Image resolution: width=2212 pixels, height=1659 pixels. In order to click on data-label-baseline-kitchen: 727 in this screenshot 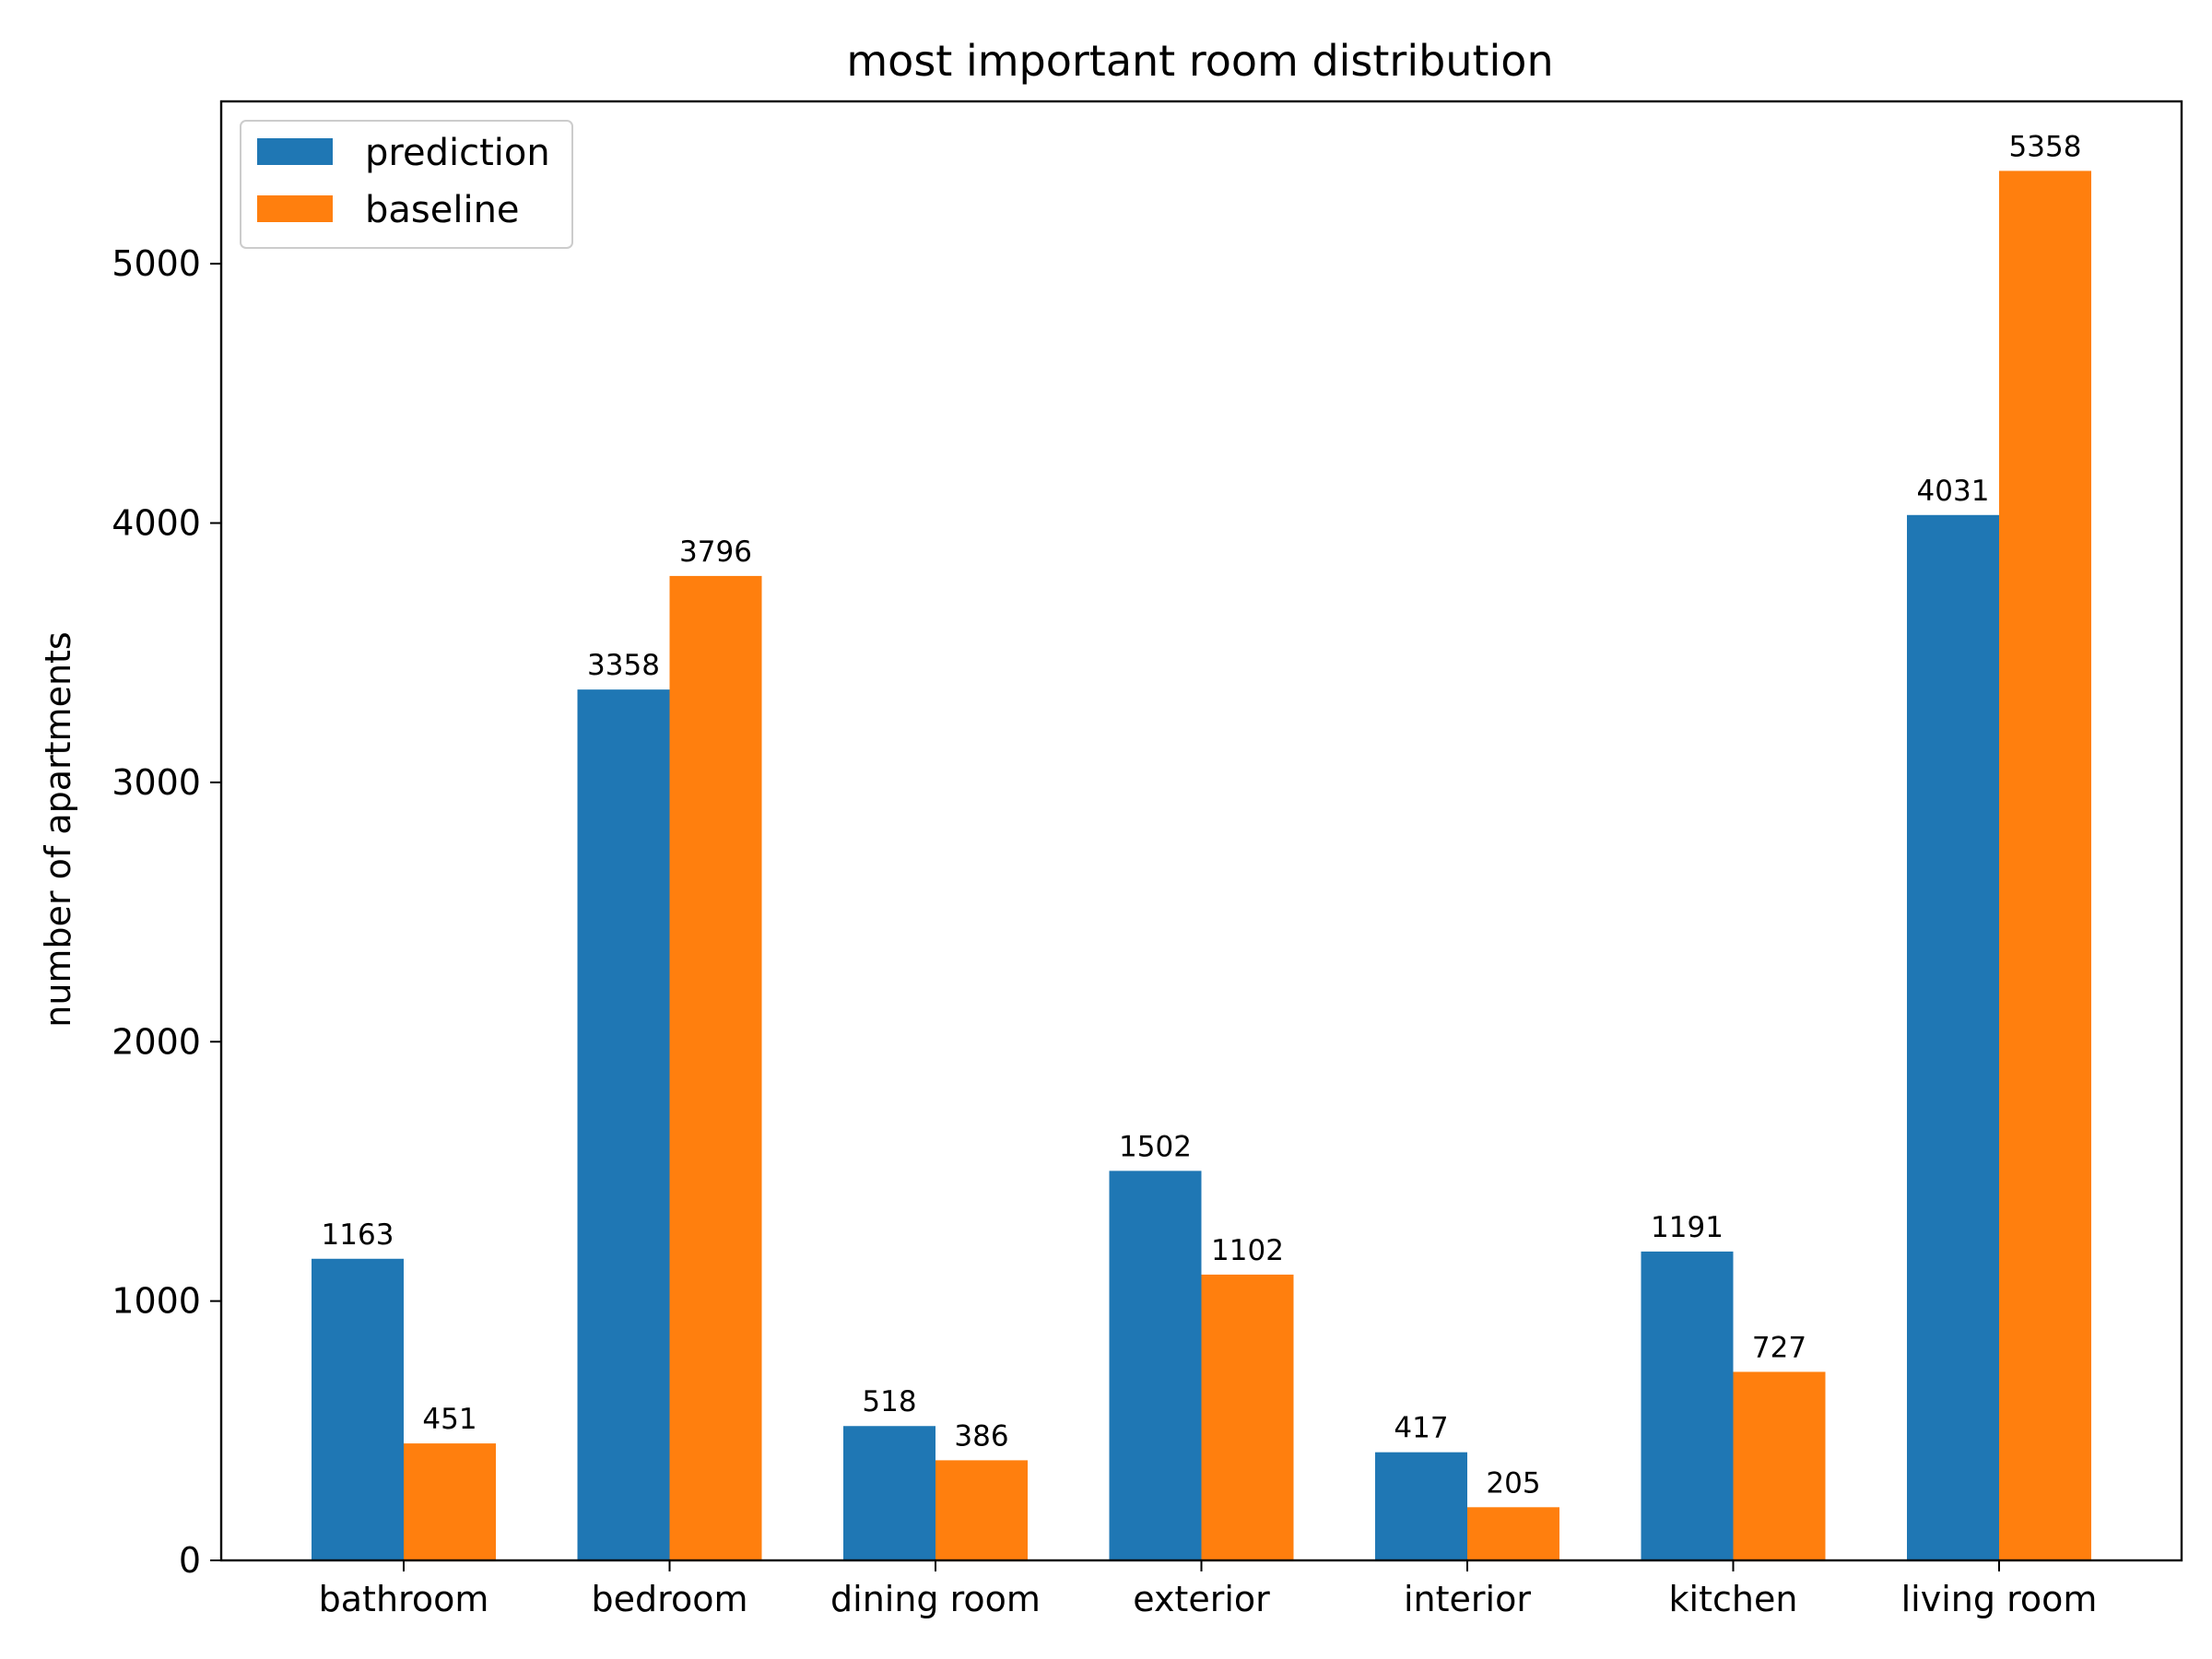, I will do `click(1779, 1347)`.